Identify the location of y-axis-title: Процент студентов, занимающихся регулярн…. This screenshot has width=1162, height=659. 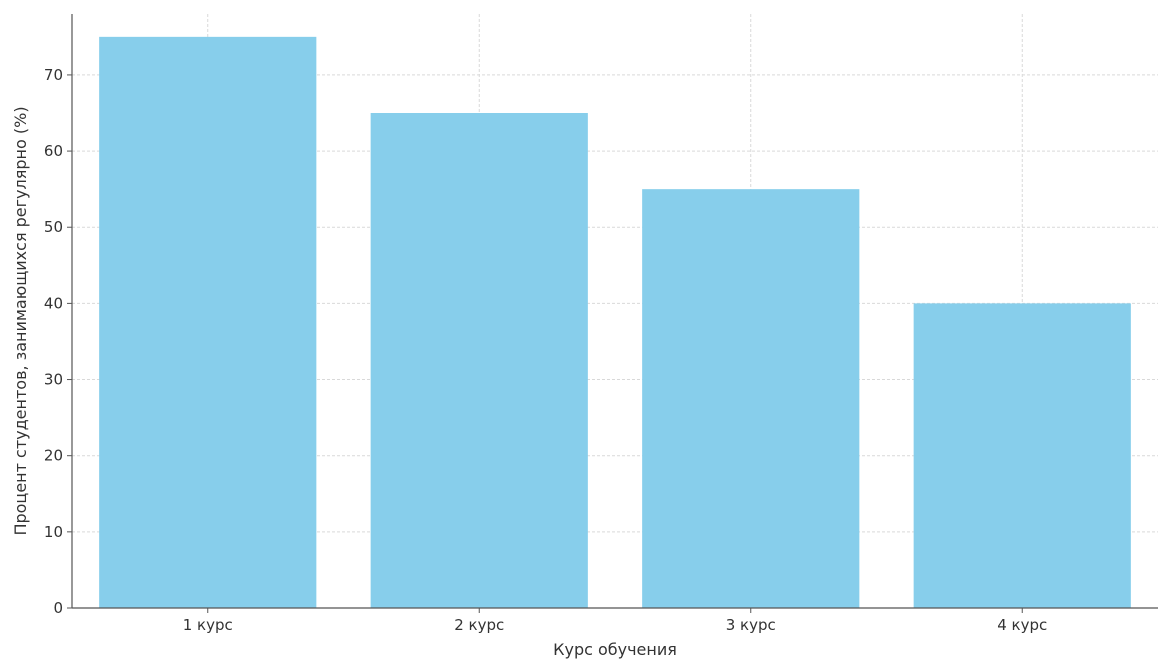
(20, 320).